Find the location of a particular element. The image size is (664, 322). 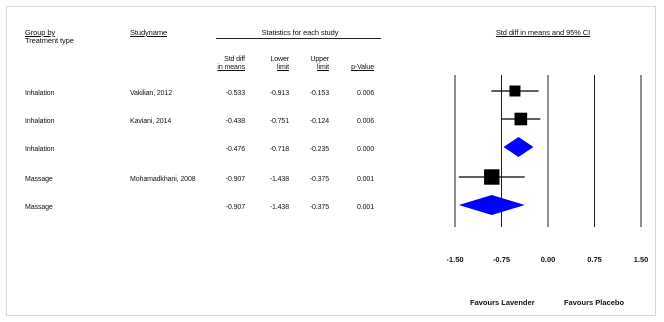

favours-placebo-label: Favours Placebo is located at coordinates (594, 302).